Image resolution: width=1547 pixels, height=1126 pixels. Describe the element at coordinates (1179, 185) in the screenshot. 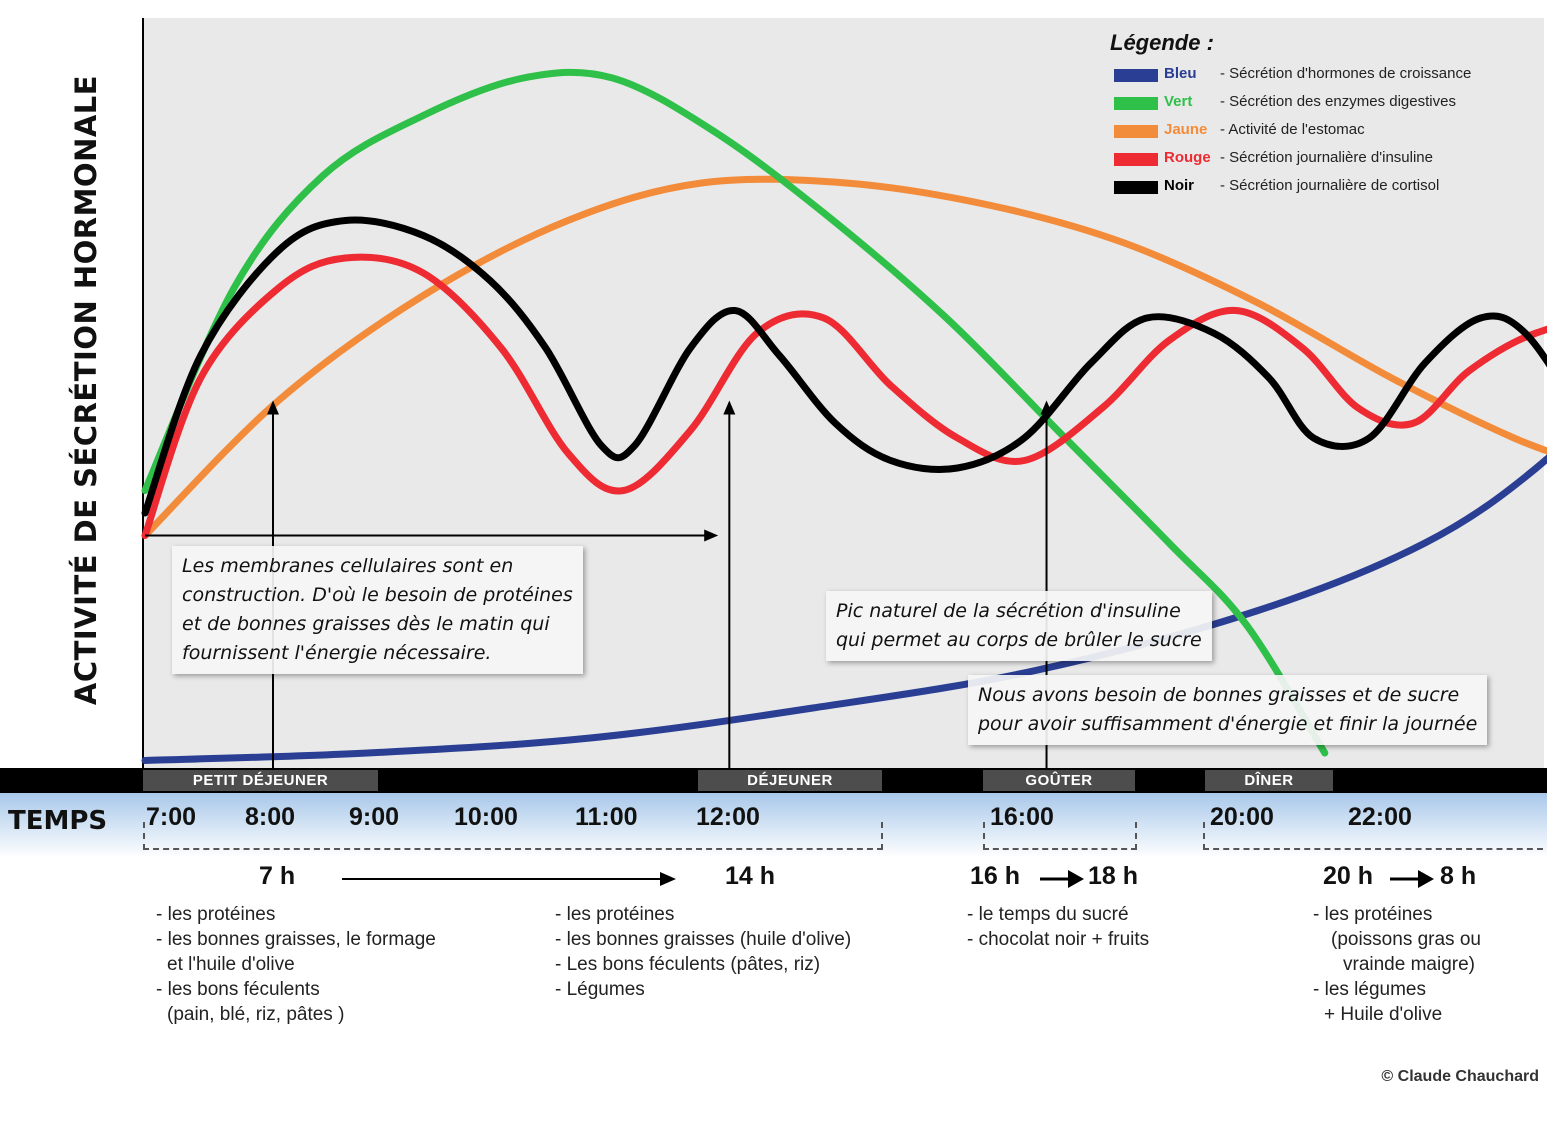

I see `legend-color-name: Noir` at that location.